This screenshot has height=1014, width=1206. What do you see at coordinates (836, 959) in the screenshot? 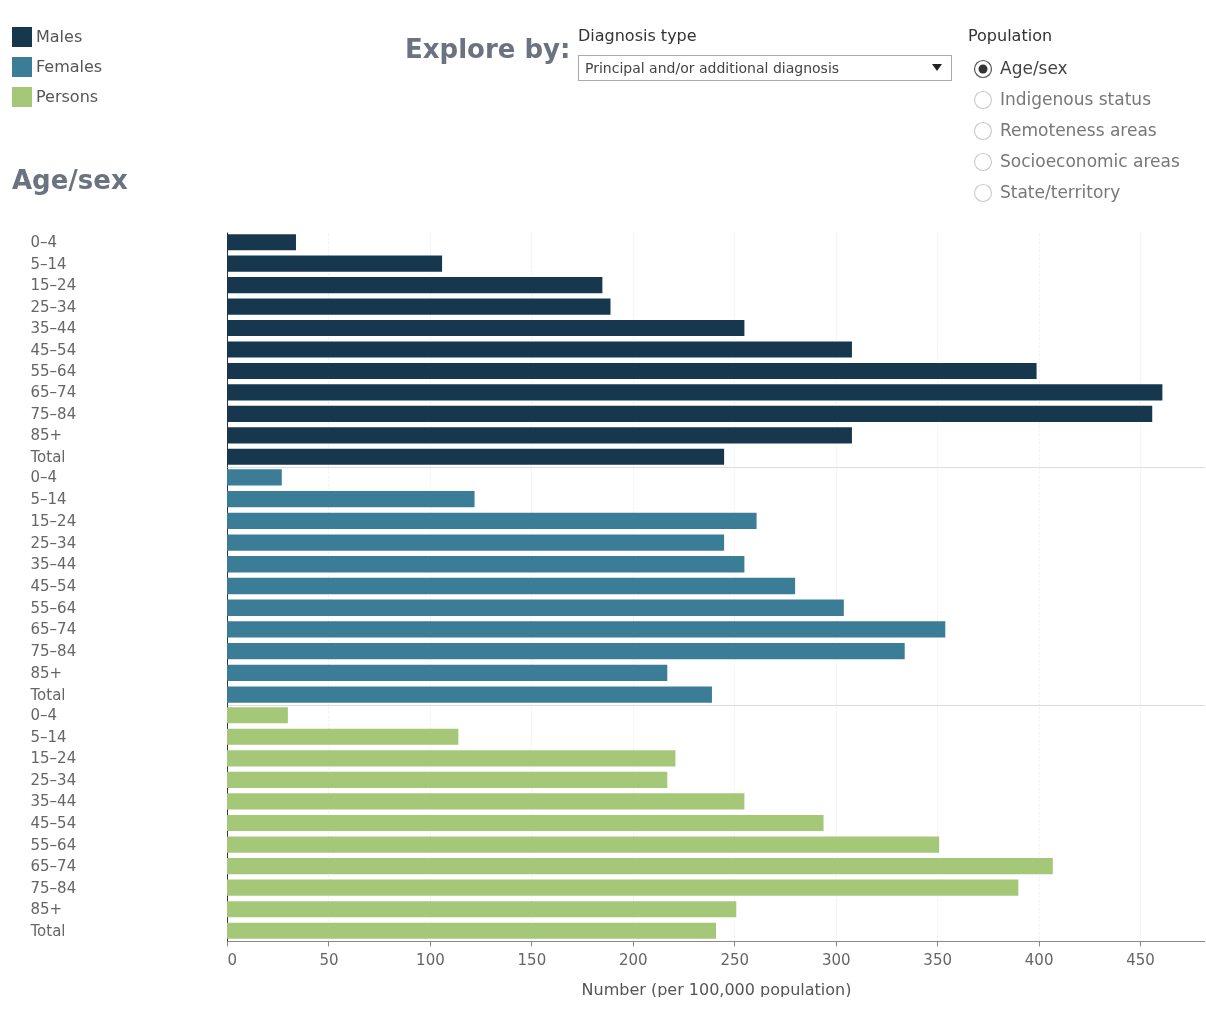
I see `x-tick-label: 300` at bounding box center [836, 959].